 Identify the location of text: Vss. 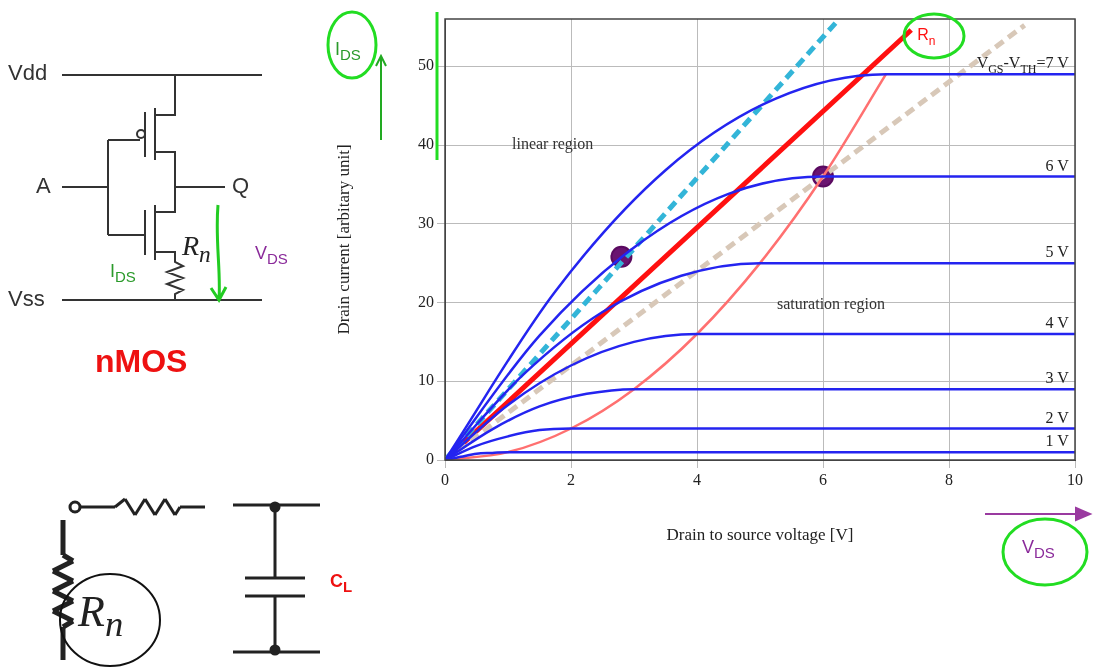
(26, 298).